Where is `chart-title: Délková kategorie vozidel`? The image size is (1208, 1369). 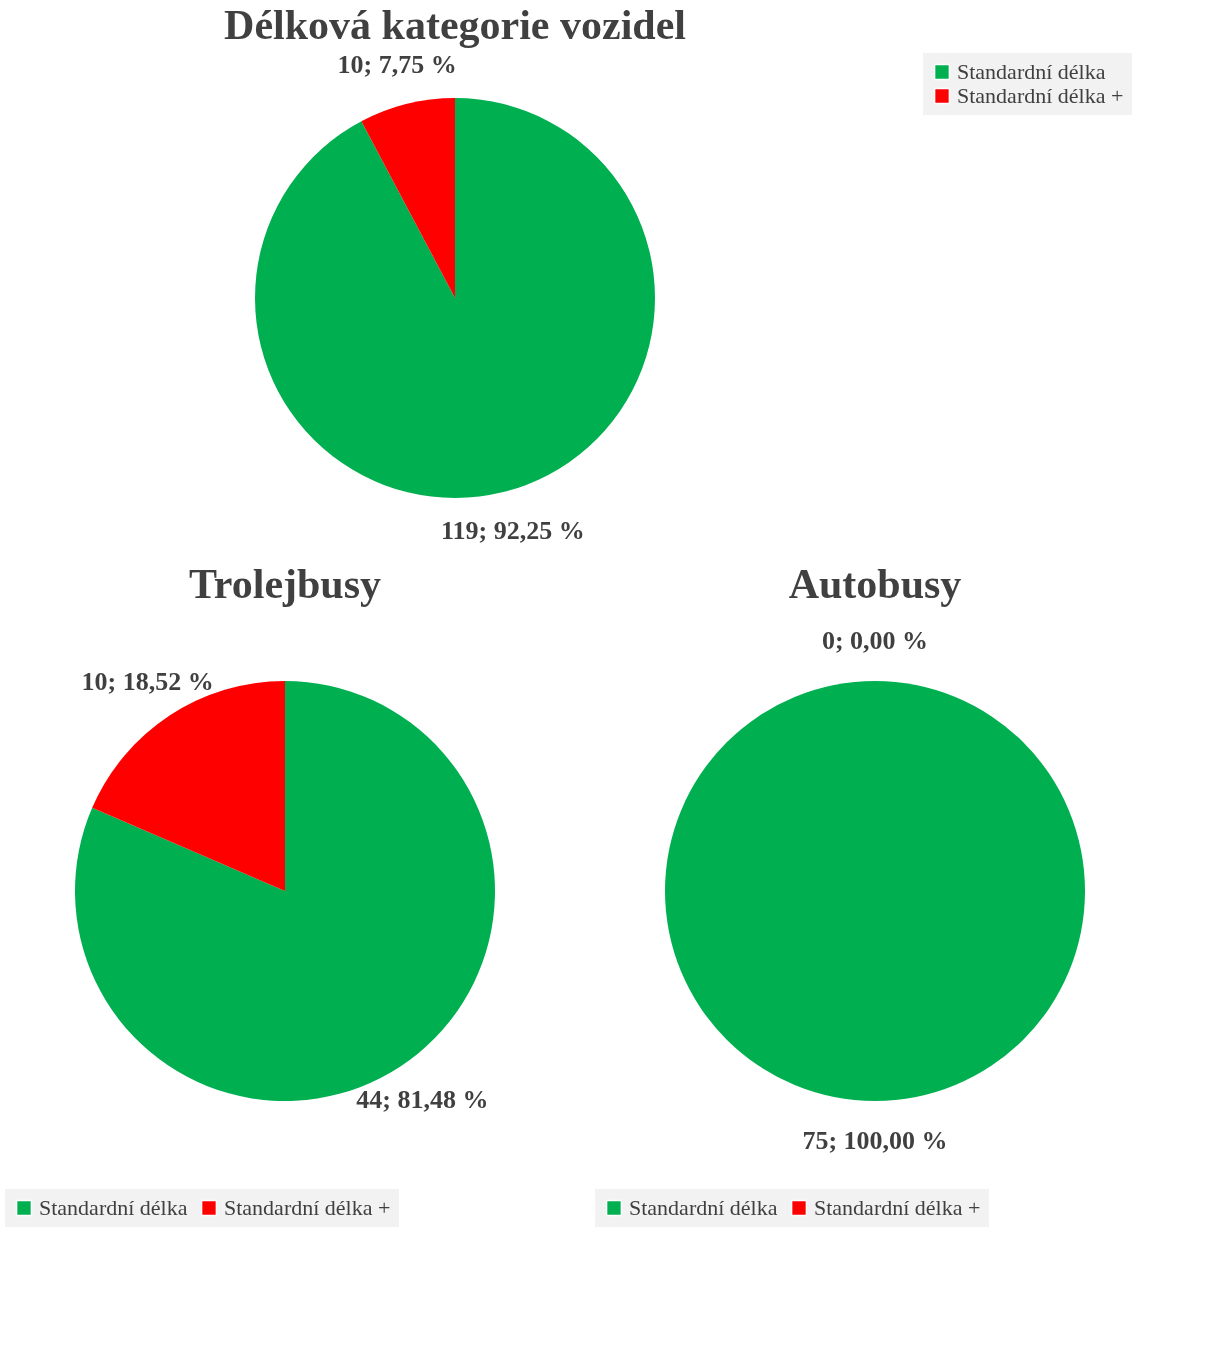 chart-title: Délková kategorie vozidel is located at coordinates (455, 25).